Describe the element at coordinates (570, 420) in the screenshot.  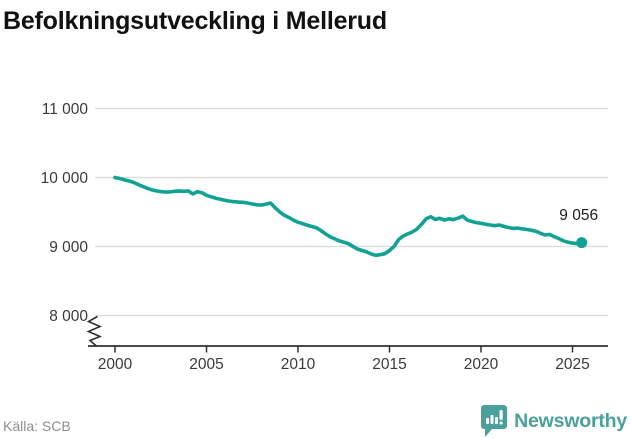
I see `brand-name: Newsworthy` at that location.